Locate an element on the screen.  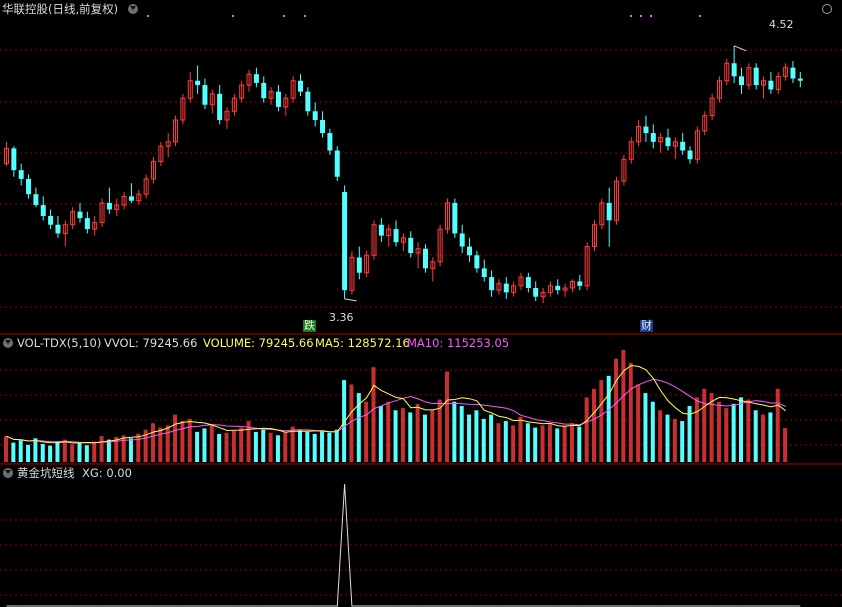
xg-value: XG: 0.00 is located at coordinates (107, 473).